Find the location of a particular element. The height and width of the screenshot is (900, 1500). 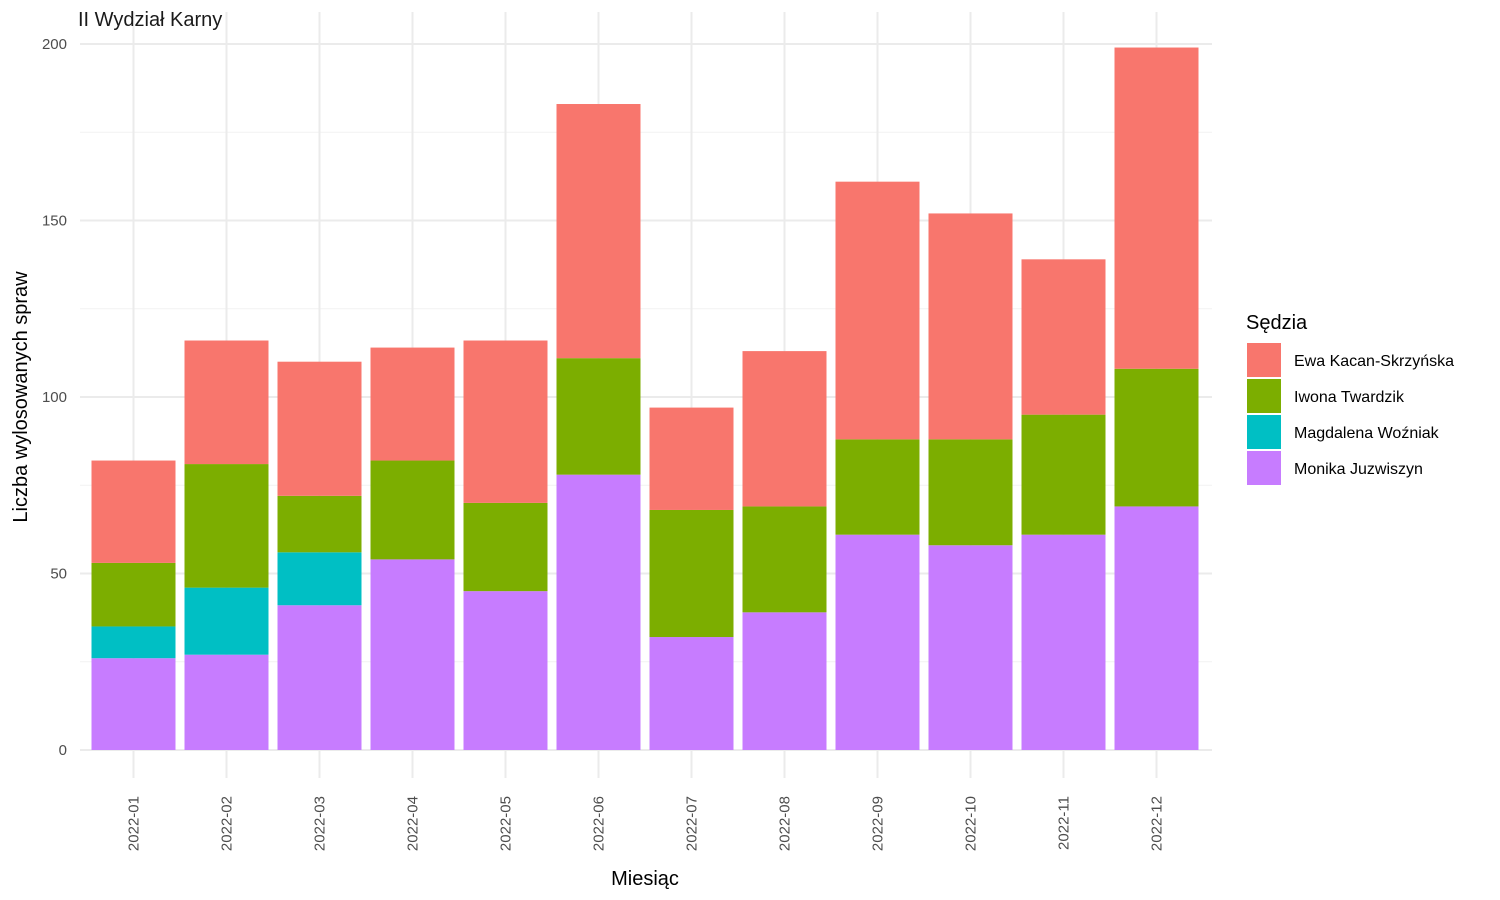

y-tick-label: 150 is located at coordinates (54, 221).